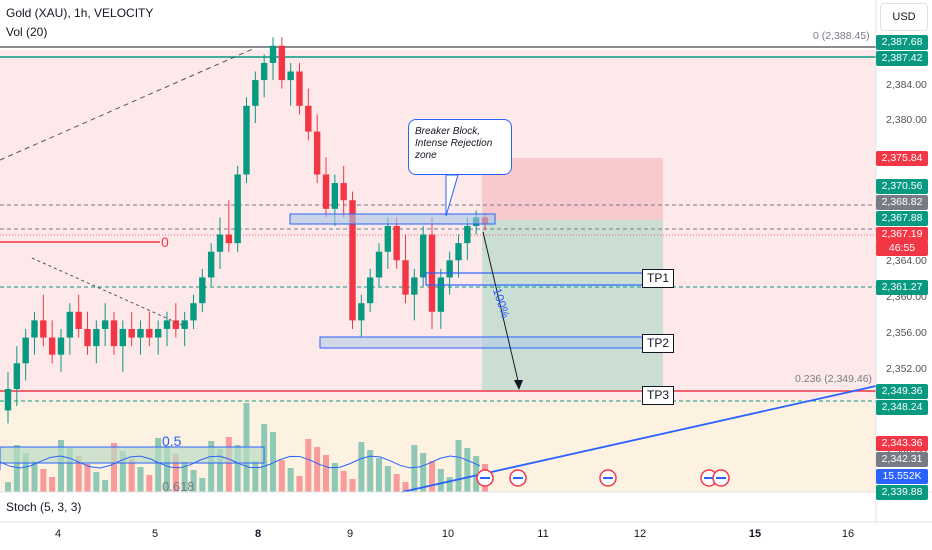 This screenshot has height=550, width=932. What do you see at coordinates (755, 534) in the screenshot?
I see `time-axis-label: 15` at bounding box center [755, 534].